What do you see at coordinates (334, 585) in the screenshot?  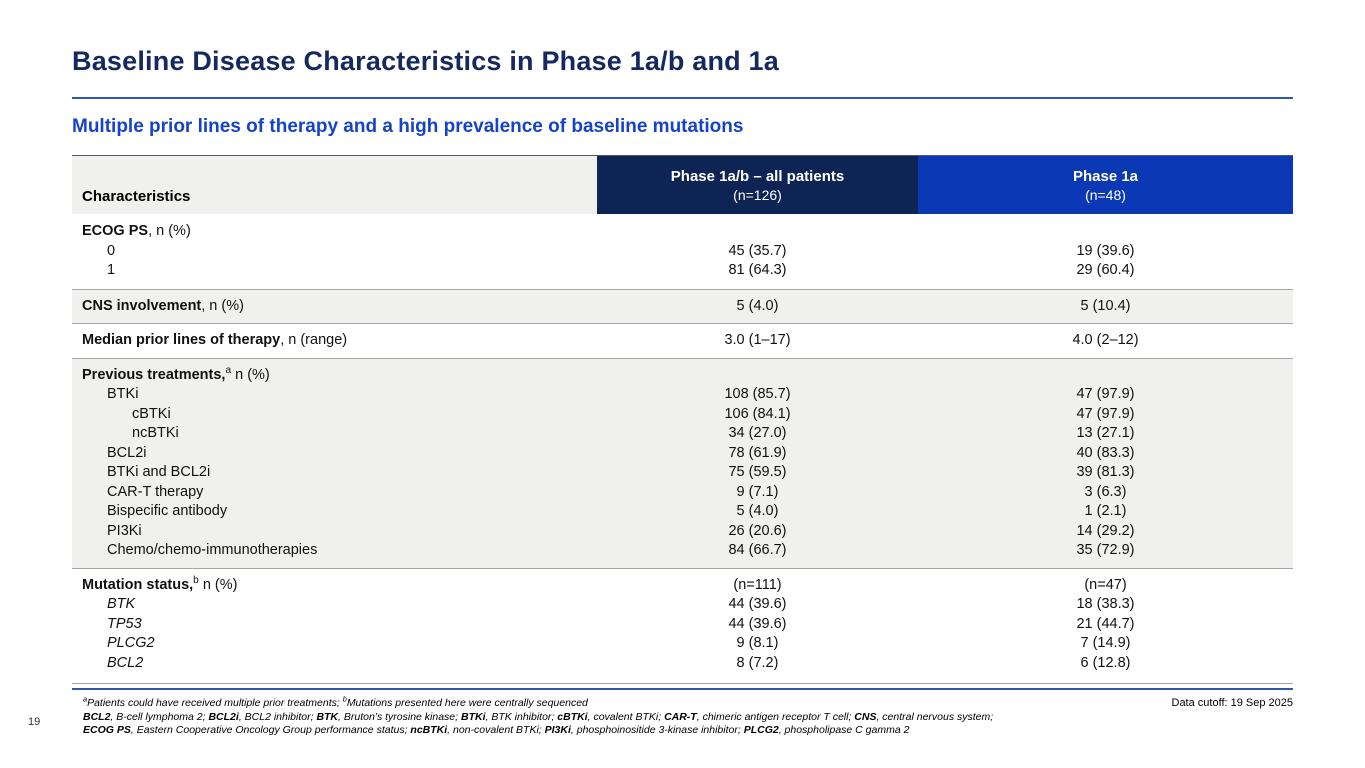 I see `row-label: Mutation status,b n (%)` at bounding box center [334, 585].